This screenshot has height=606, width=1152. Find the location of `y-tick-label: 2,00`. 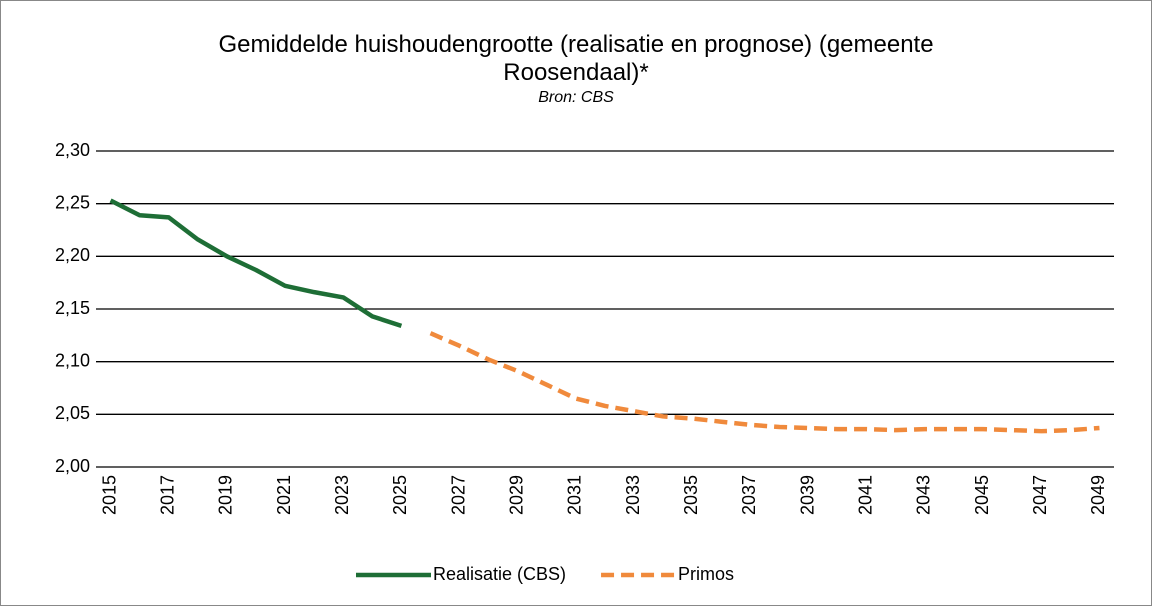

y-tick-label: 2,00 is located at coordinates (72, 466).